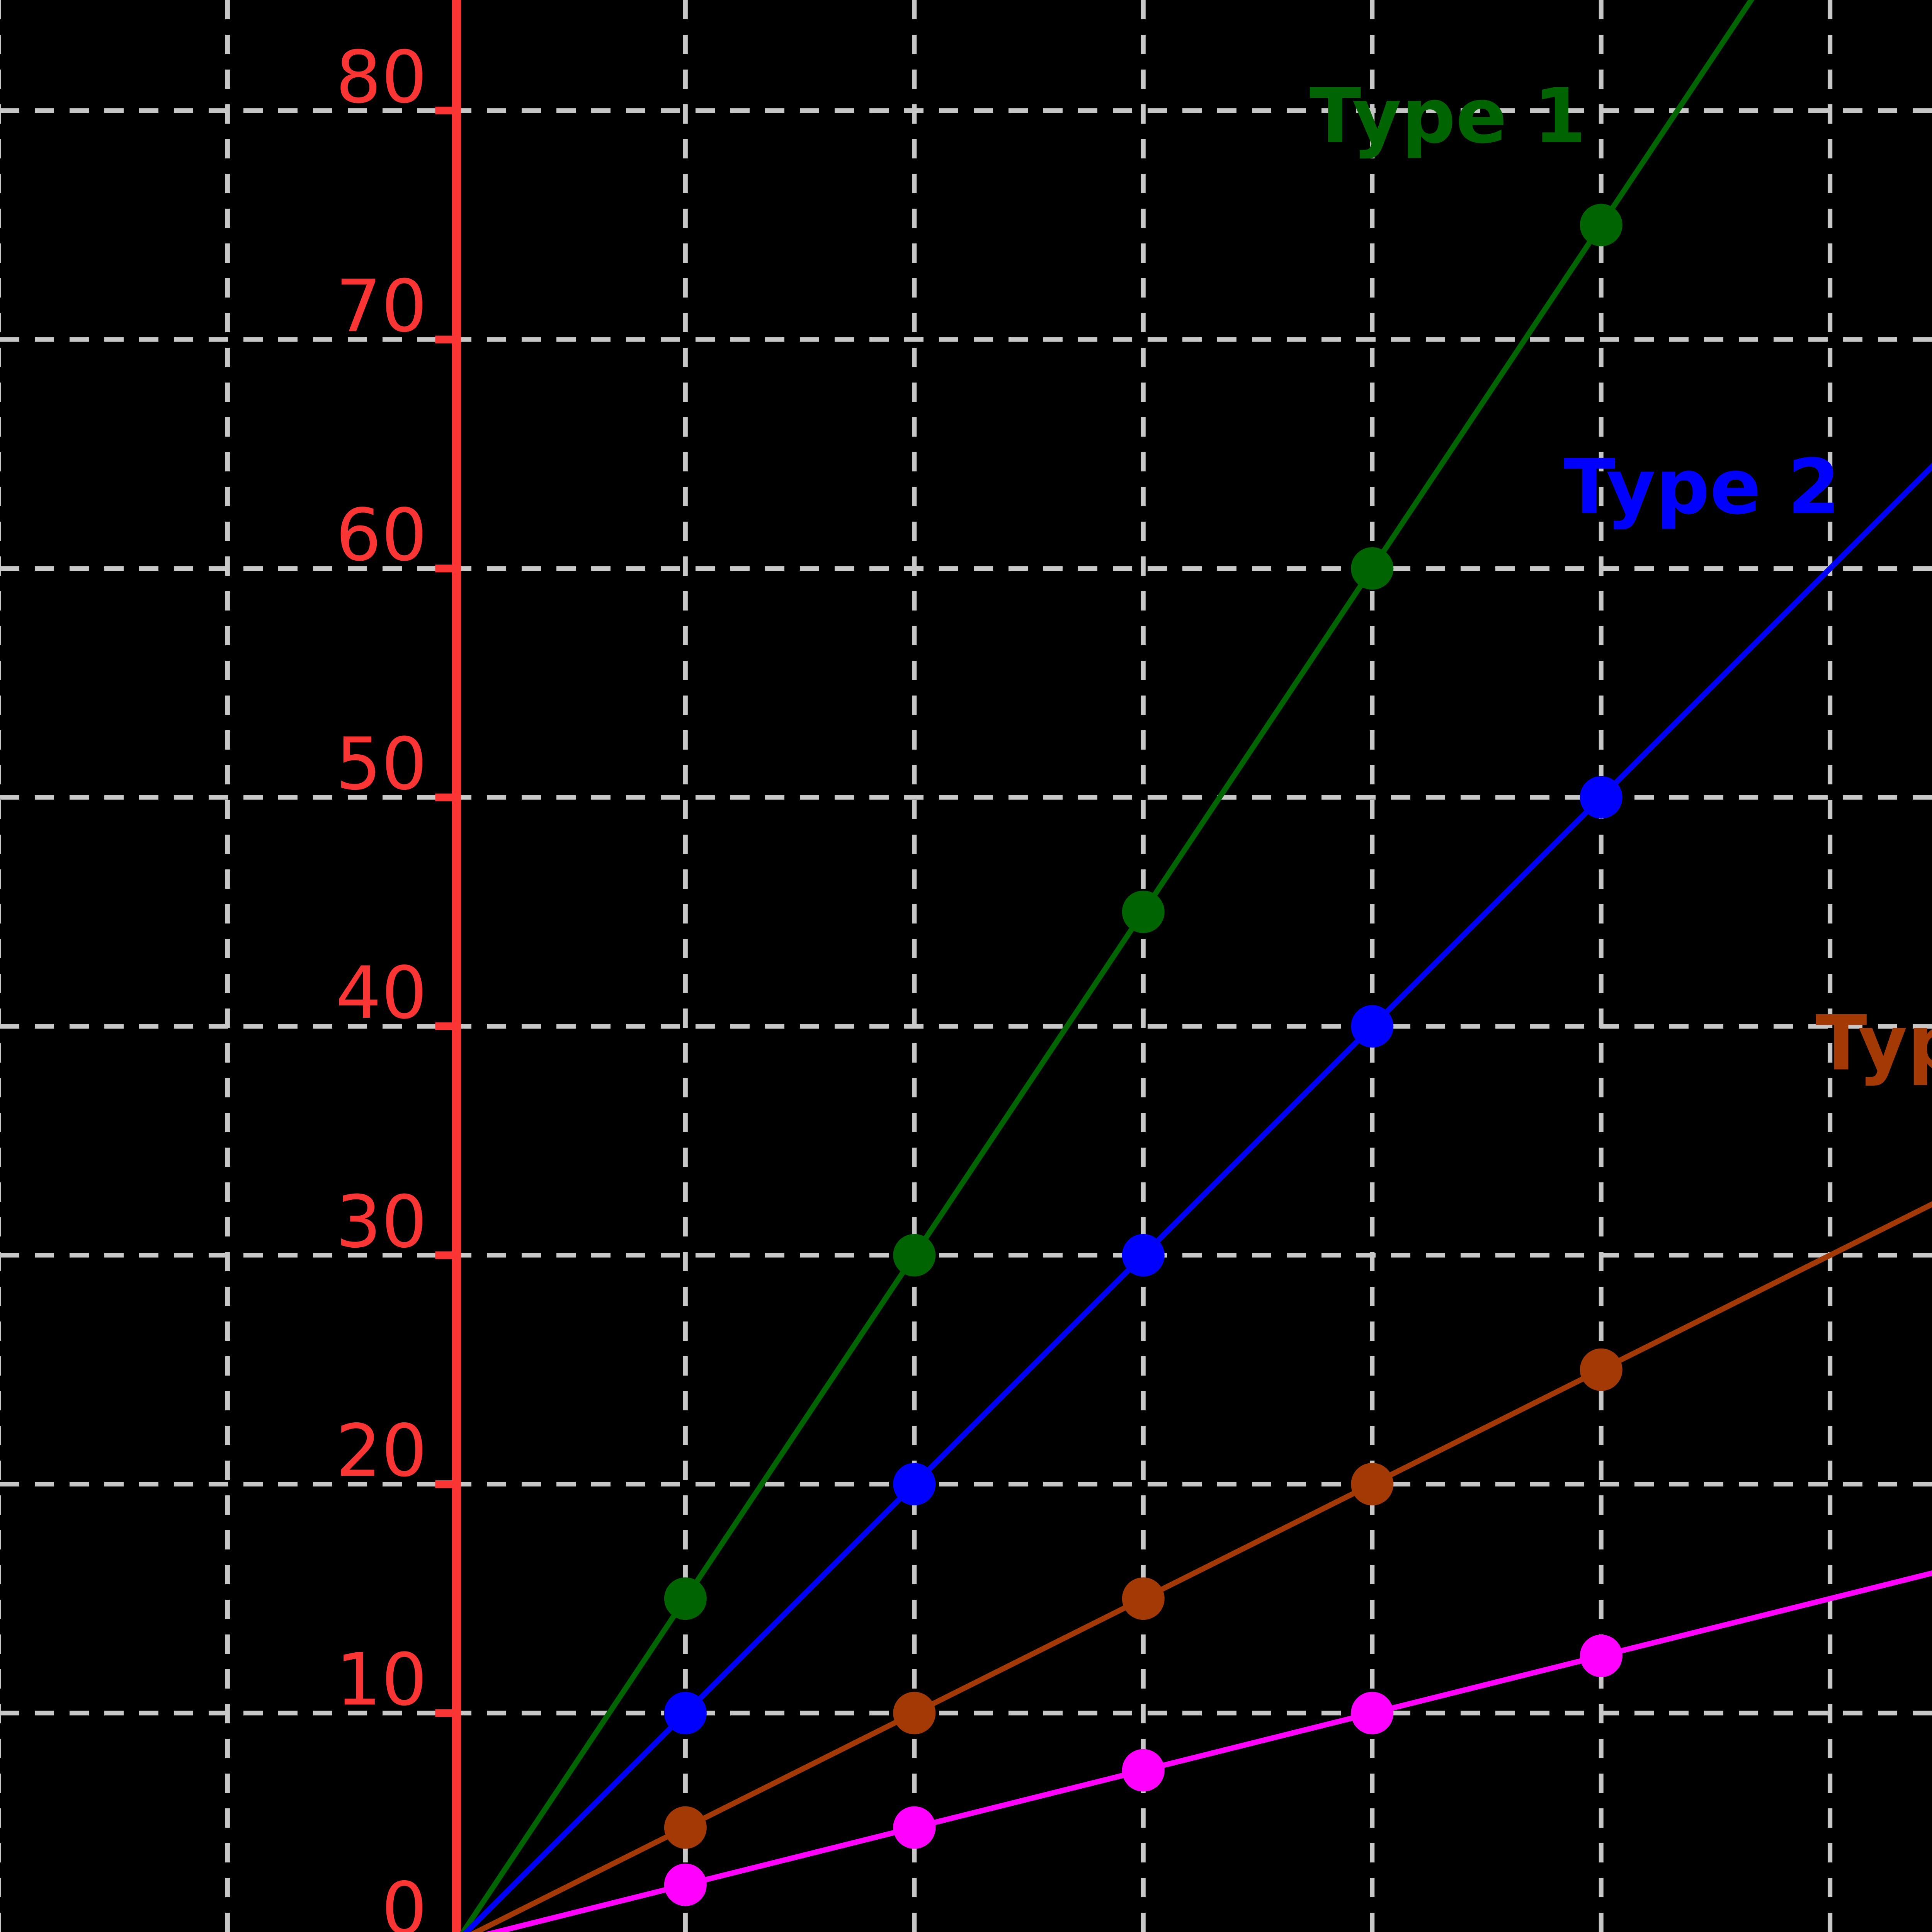 The width and height of the screenshot is (1932, 1932). What do you see at coordinates (381, 535) in the screenshot?
I see `y-tick-label: 60` at bounding box center [381, 535].